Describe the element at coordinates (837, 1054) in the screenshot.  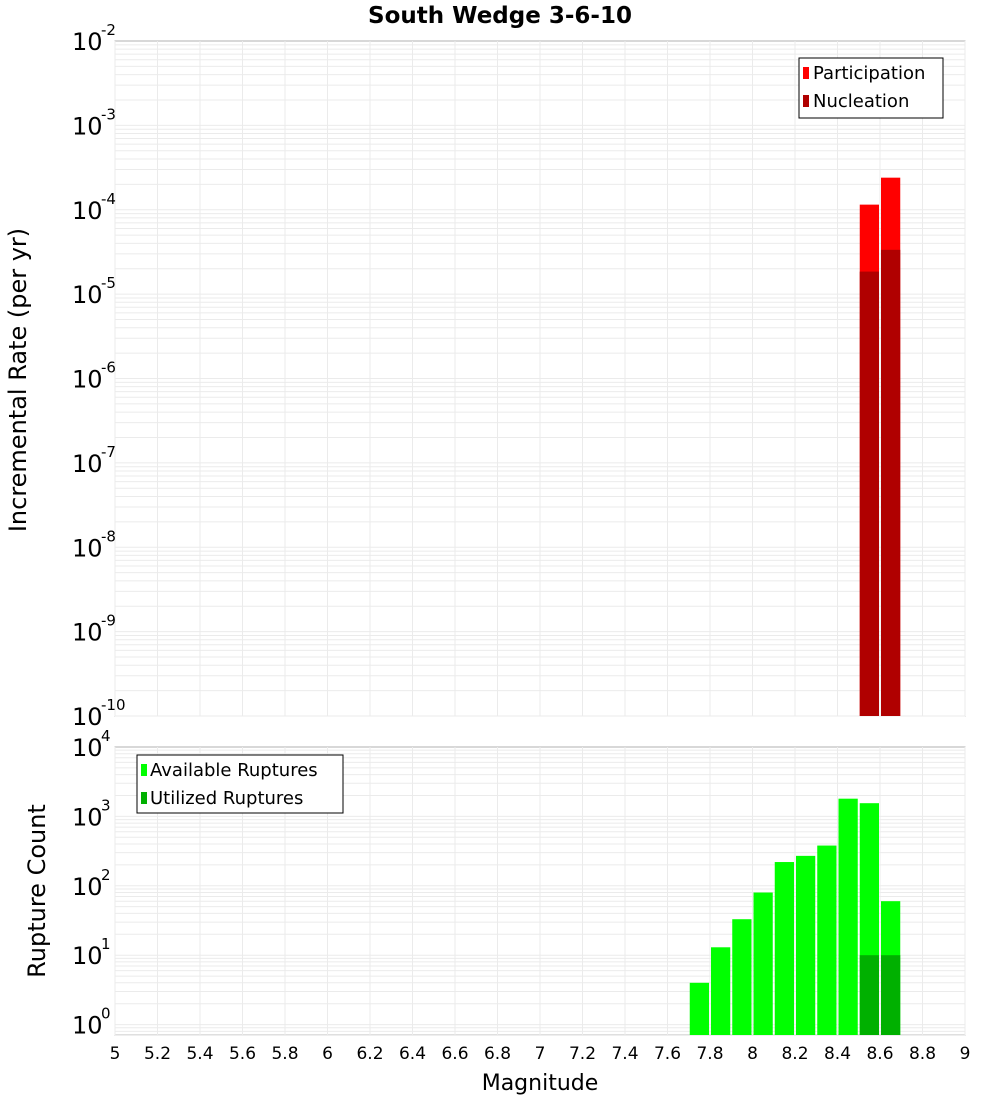
I see `x-tick-label: 8.4` at that location.